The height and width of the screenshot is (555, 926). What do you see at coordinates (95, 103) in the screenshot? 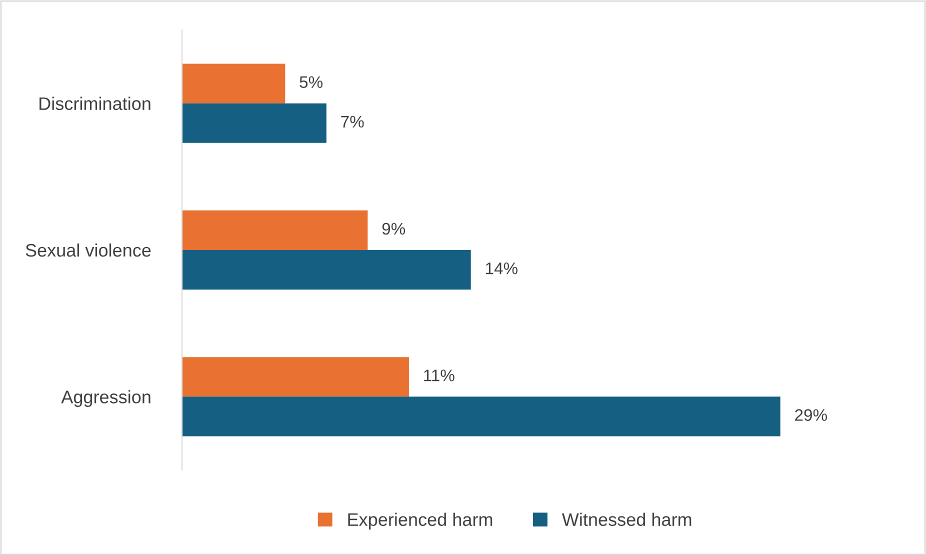
I see `y-tick-label: Discrimination` at bounding box center [95, 103].